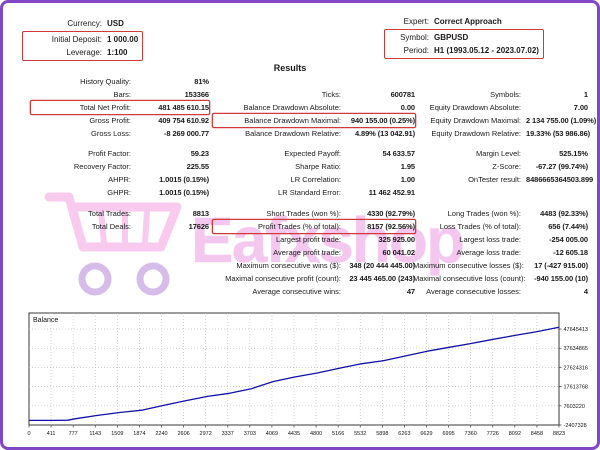  I want to click on stat-label: Average profit trade:, so click(307, 252).